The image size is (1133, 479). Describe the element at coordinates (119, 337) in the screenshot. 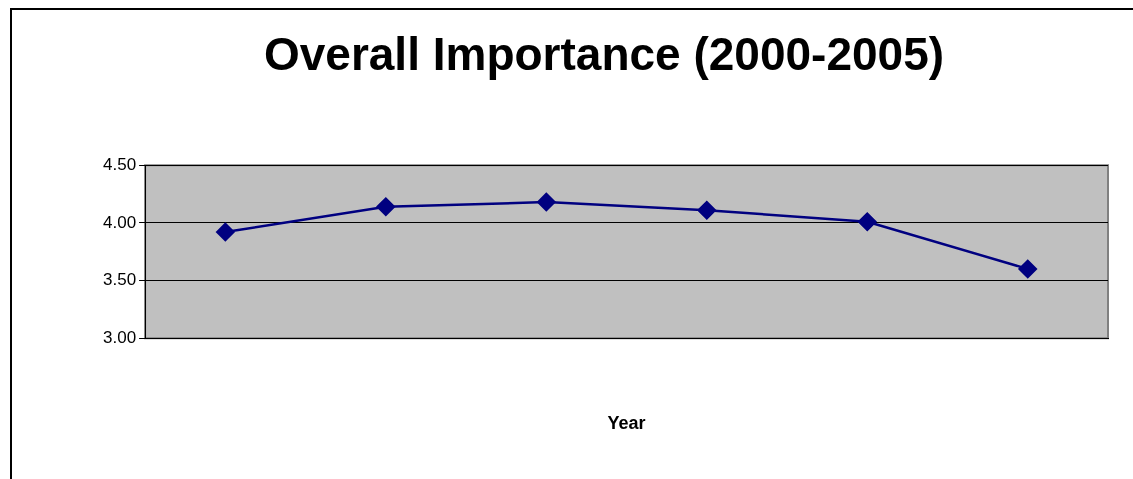

I see `y-tick-label: 3.00` at that location.